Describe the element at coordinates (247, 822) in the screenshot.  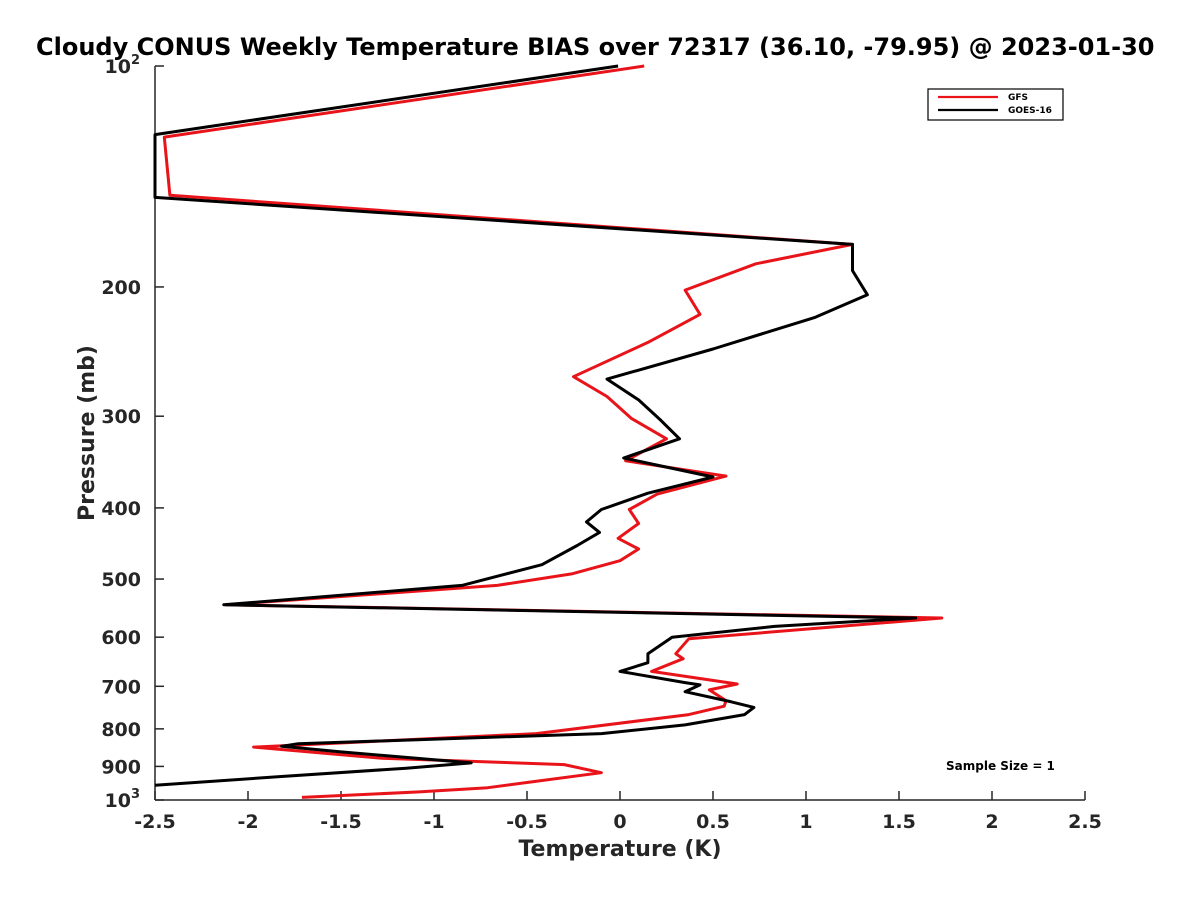
I see `x-tick-label: -2` at that location.